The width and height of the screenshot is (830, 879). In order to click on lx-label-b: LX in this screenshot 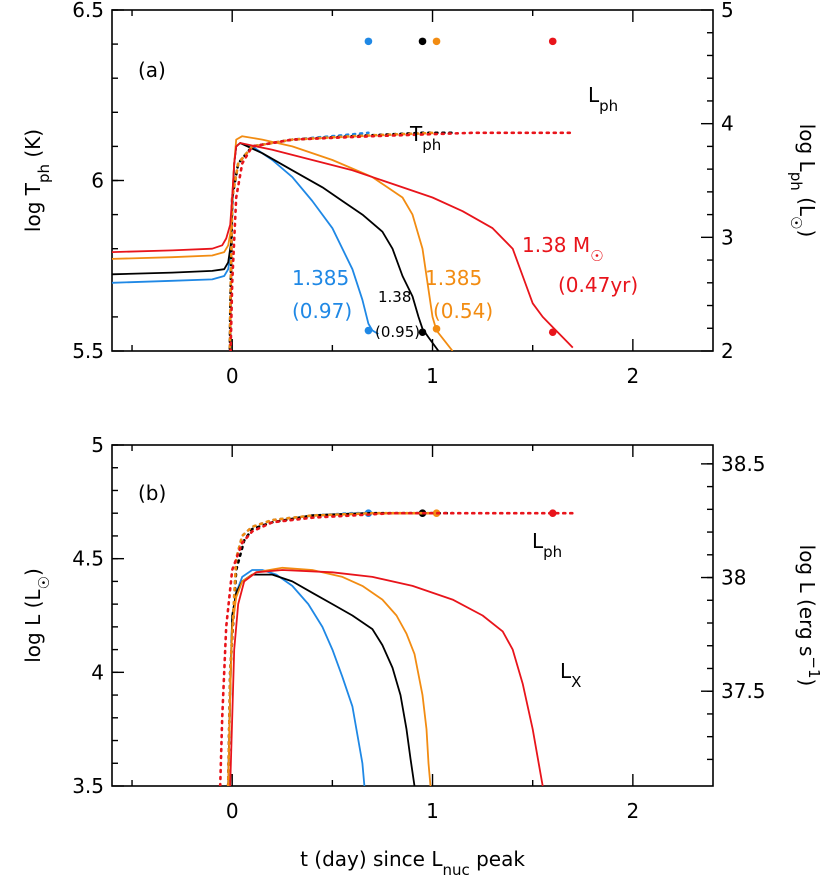, I will do `click(570, 675)`.